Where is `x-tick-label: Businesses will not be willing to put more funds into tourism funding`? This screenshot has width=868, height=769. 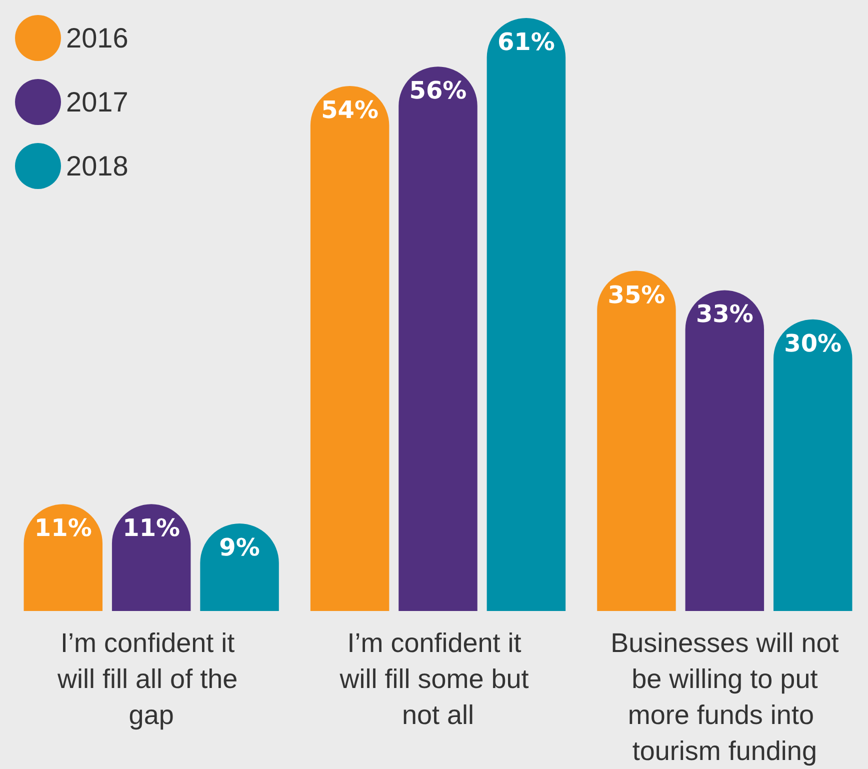 x-tick-label: Businesses will not be willing to put more funds into tourism funding is located at coordinates (725, 697).